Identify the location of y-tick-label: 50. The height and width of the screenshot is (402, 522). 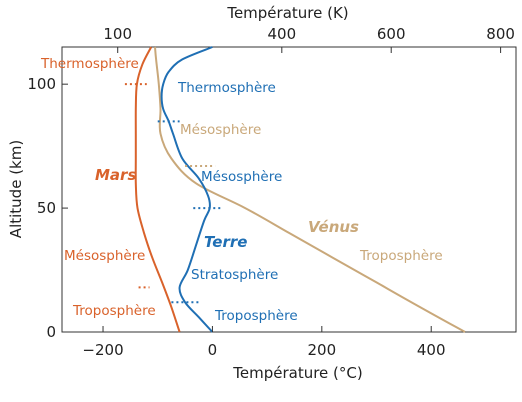
(46, 208).